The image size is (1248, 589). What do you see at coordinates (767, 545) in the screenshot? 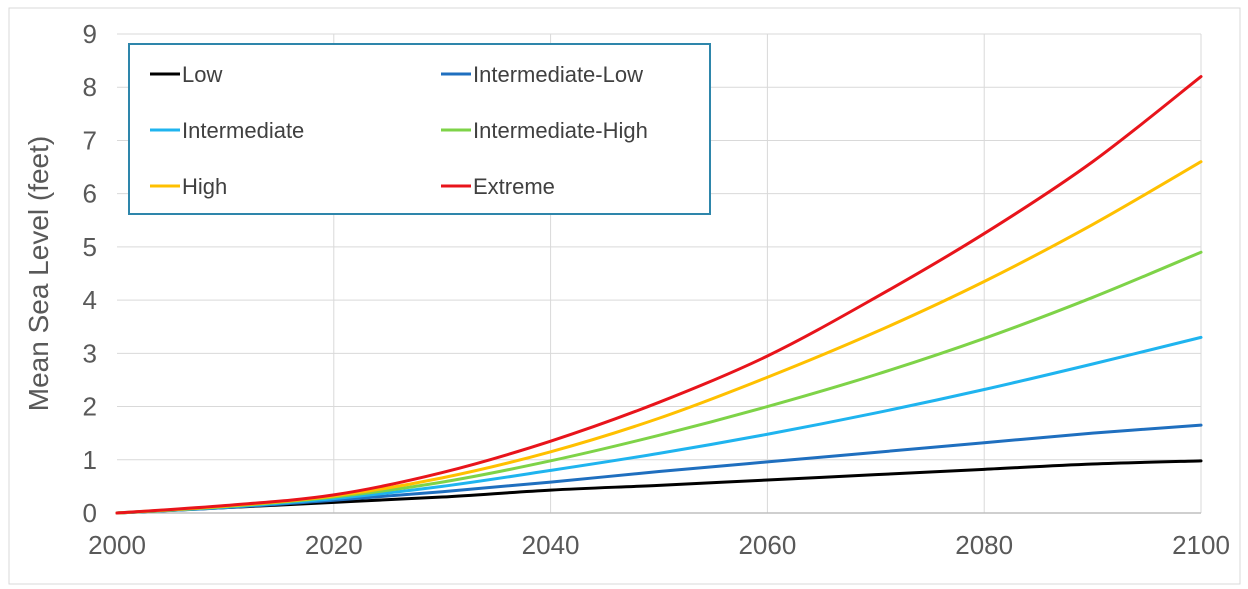
I see `x-tick-label: 2060` at bounding box center [767, 545].